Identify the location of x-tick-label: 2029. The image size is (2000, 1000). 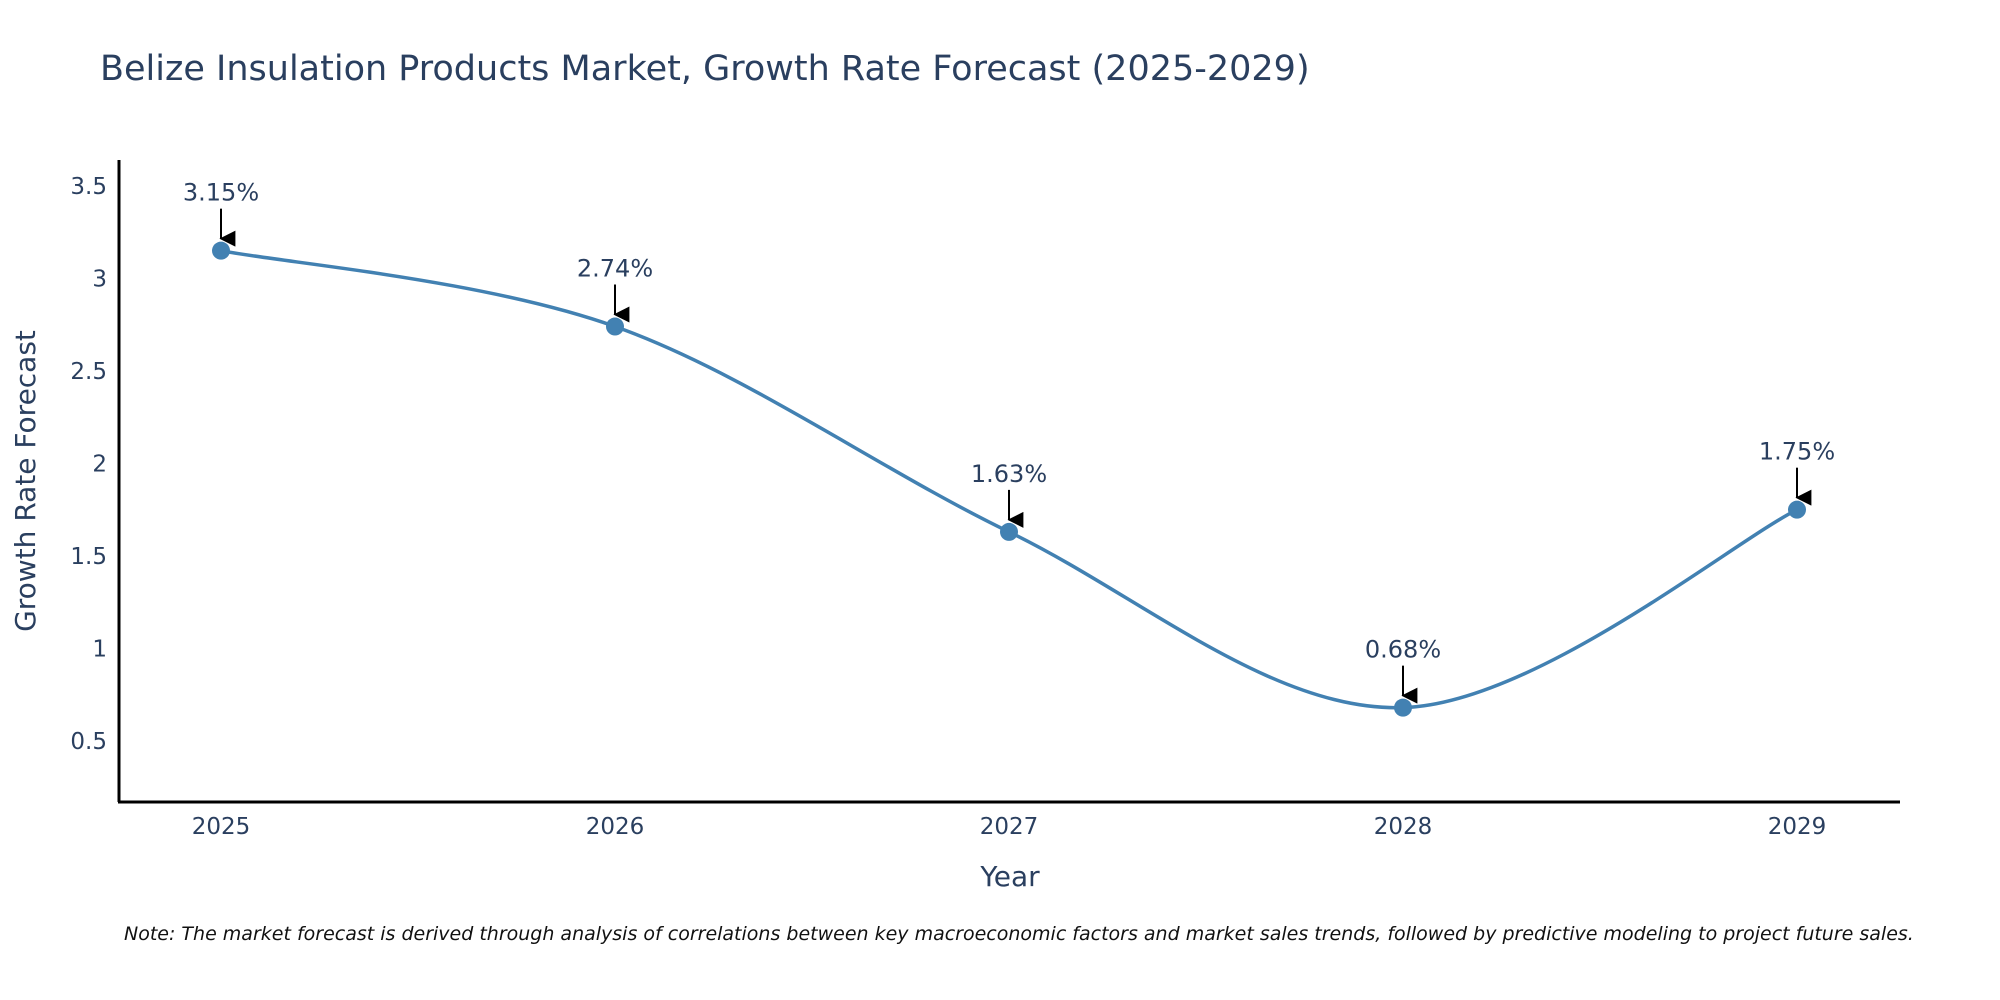
(1797, 827).